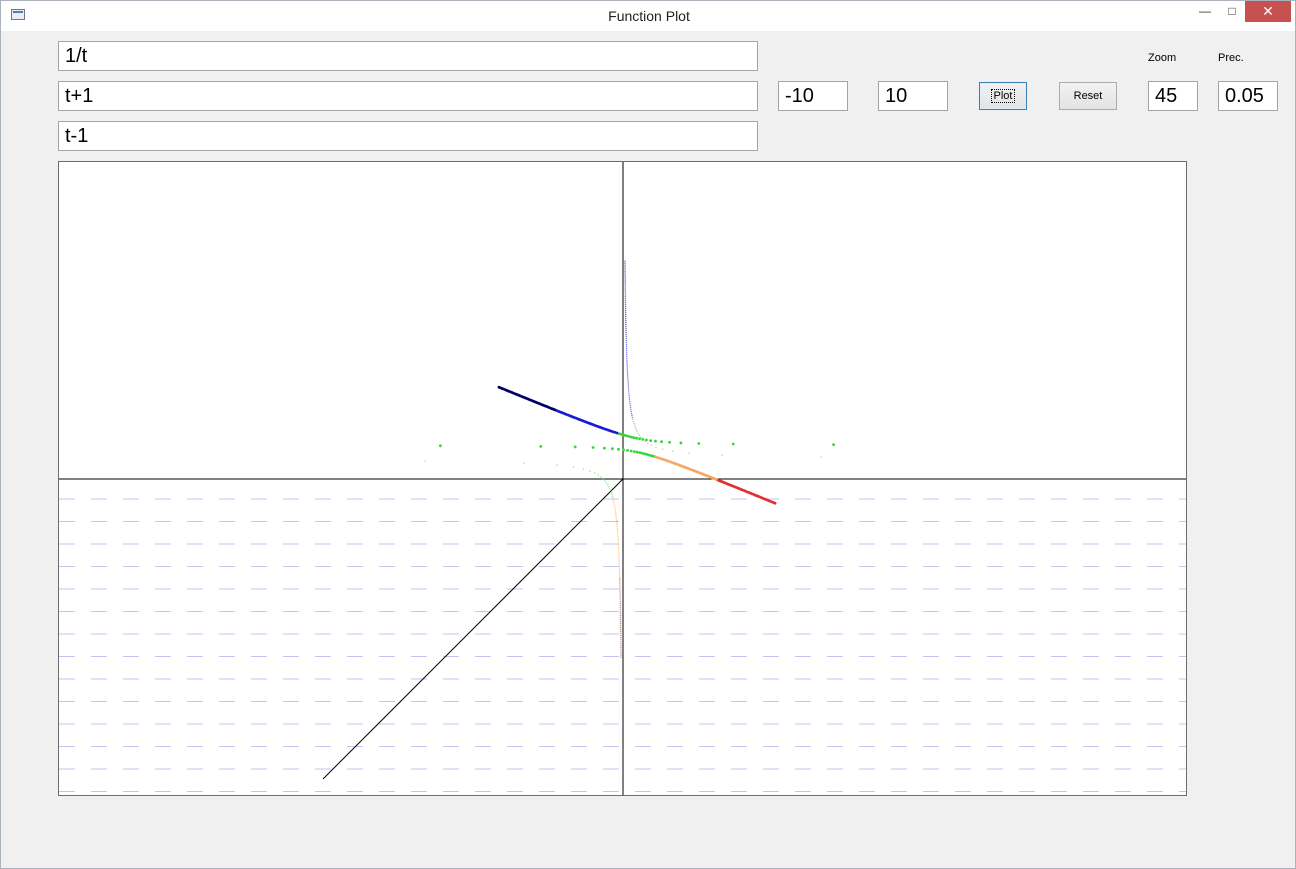 The image size is (1296, 869). I want to click on t-max-input, so click(913, 96).